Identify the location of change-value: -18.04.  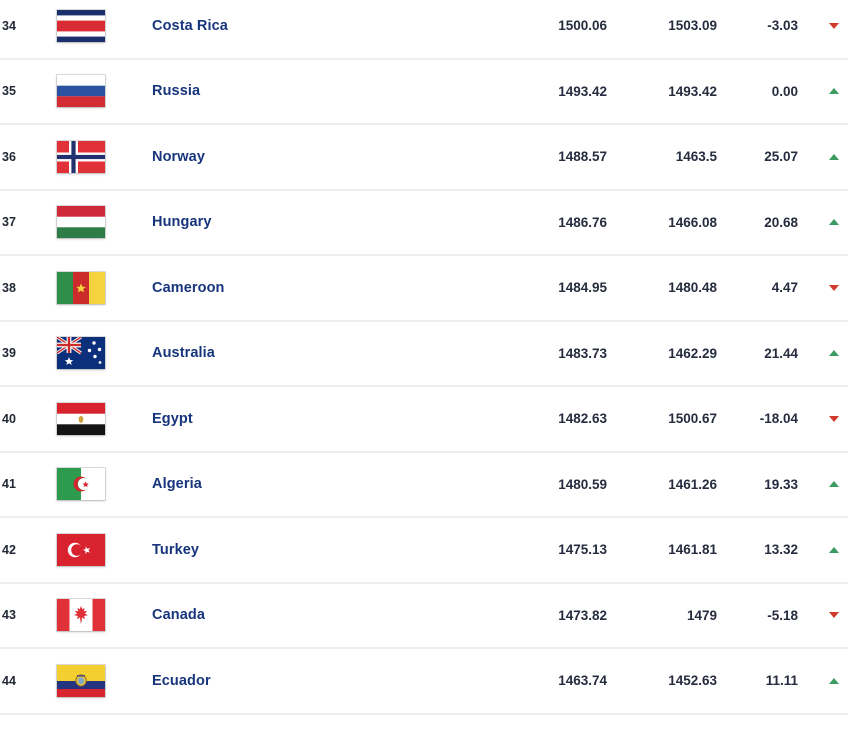
(778, 419).